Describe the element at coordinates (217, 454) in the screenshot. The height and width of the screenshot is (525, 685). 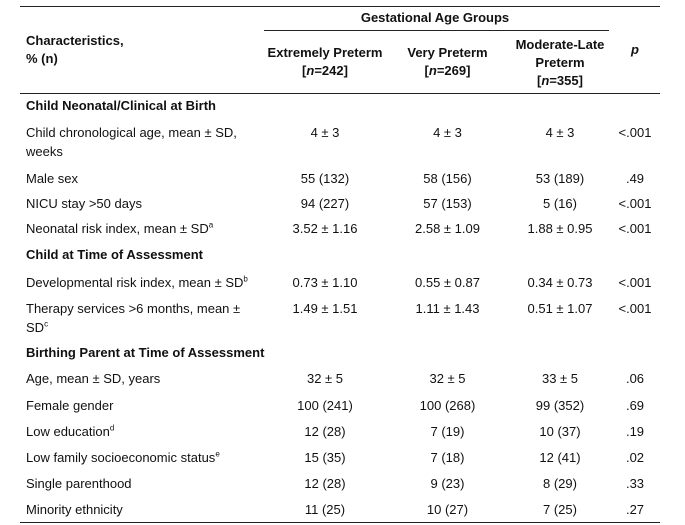
I see `footnote-marker: e` at that location.